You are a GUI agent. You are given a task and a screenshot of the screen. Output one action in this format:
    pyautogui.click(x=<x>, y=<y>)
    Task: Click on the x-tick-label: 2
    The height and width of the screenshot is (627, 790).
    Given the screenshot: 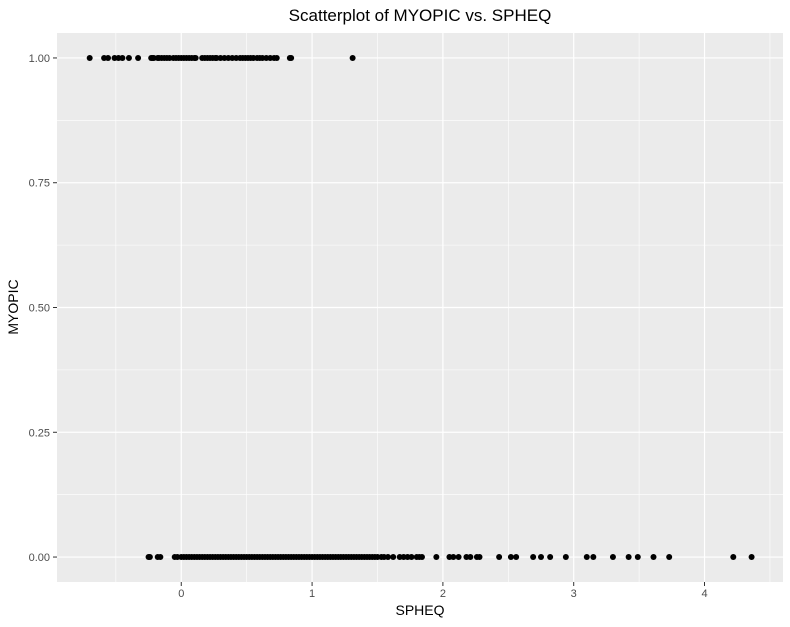 What is the action you would take?
    pyautogui.click(x=443, y=594)
    